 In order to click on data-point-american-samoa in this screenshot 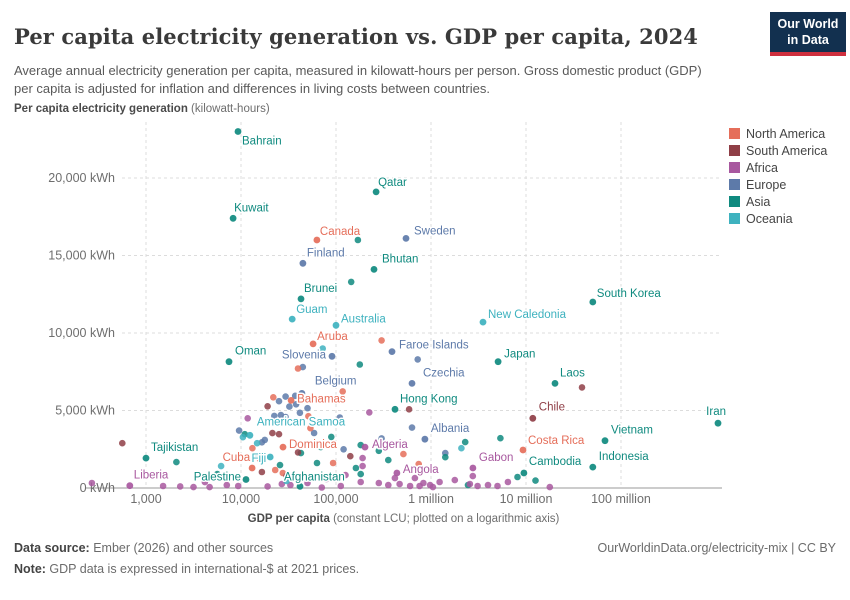, I will do `click(250, 435)`.